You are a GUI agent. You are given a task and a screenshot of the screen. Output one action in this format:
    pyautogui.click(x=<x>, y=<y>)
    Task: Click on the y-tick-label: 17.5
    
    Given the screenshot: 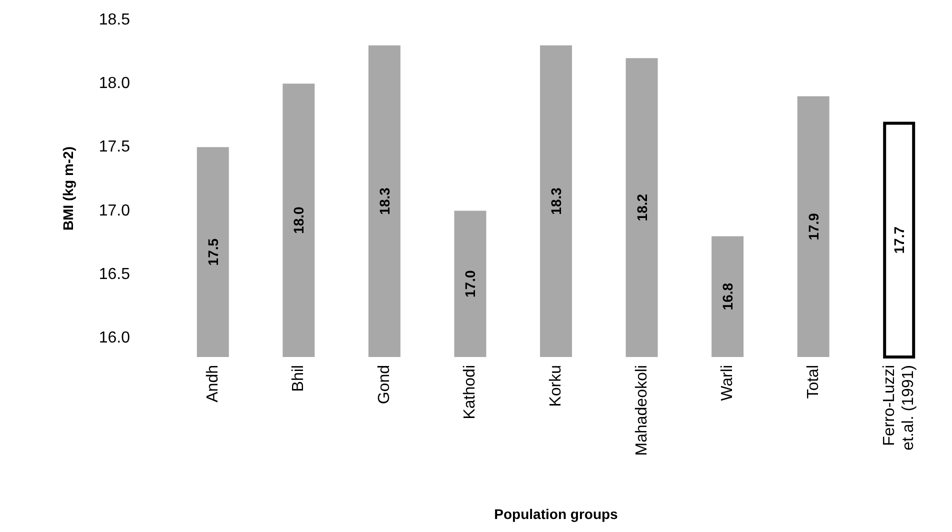 What is the action you would take?
    pyautogui.click(x=114, y=147)
    